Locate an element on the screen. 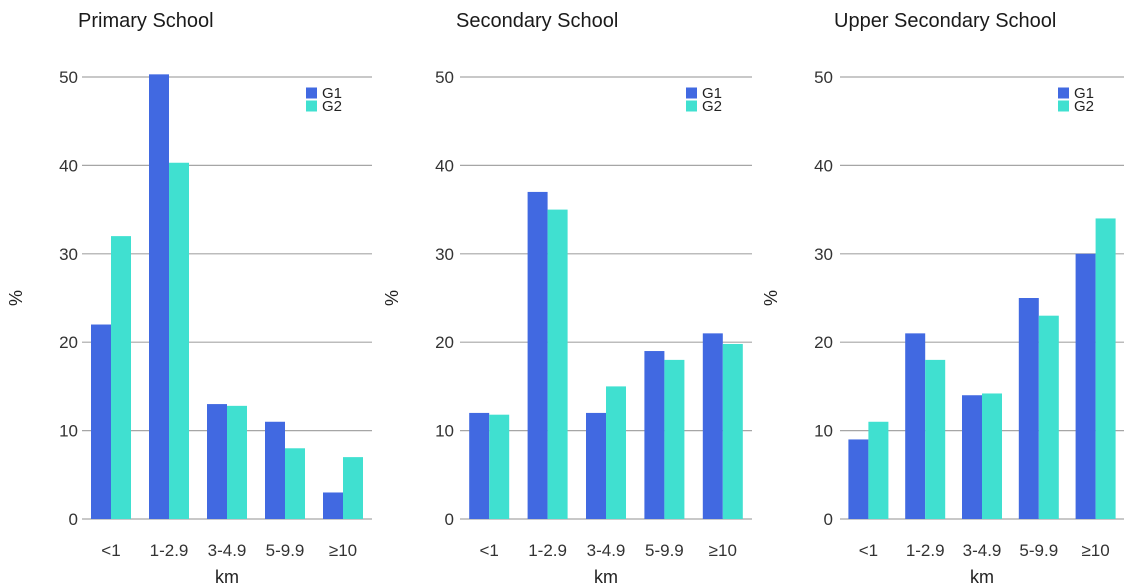 This screenshot has height=587, width=1128. chart-title: Secondary School is located at coordinates (537, 21).